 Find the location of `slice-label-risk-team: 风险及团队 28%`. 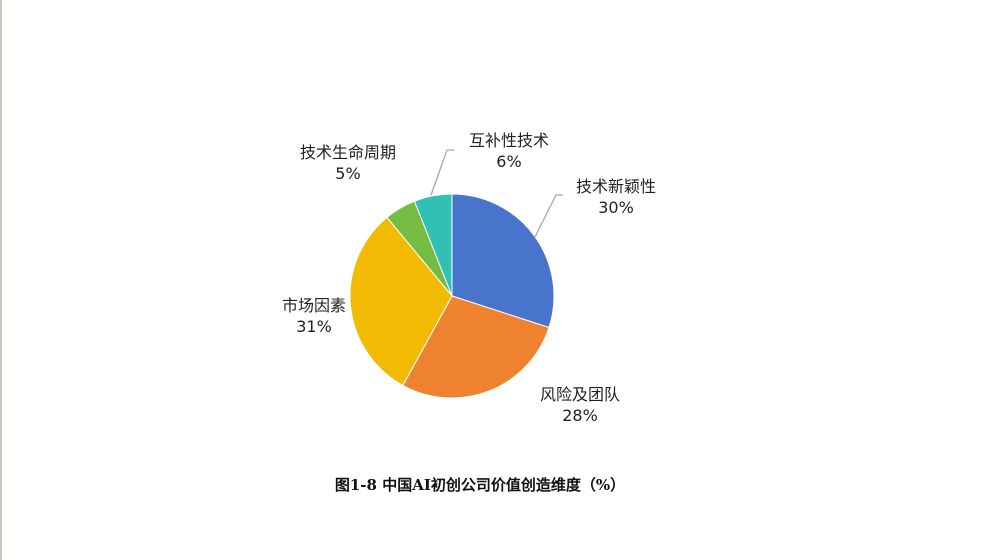

slice-label-risk-team: 风险及团队 28% is located at coordinates (580, 405).